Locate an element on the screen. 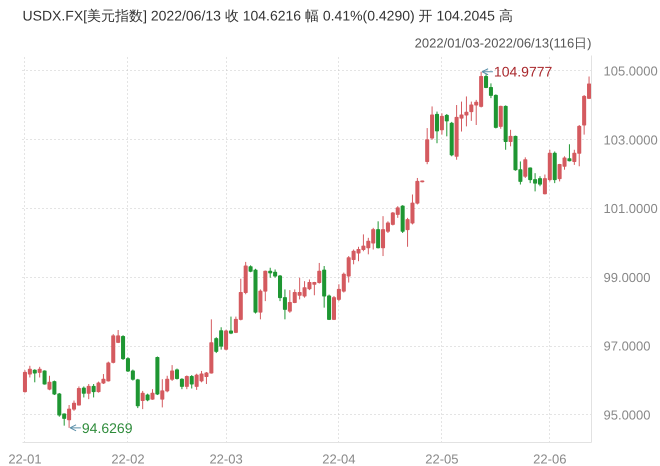 The image size is (660, 466). x-tick-label: 22-03 is located at coordinates (226, 459).